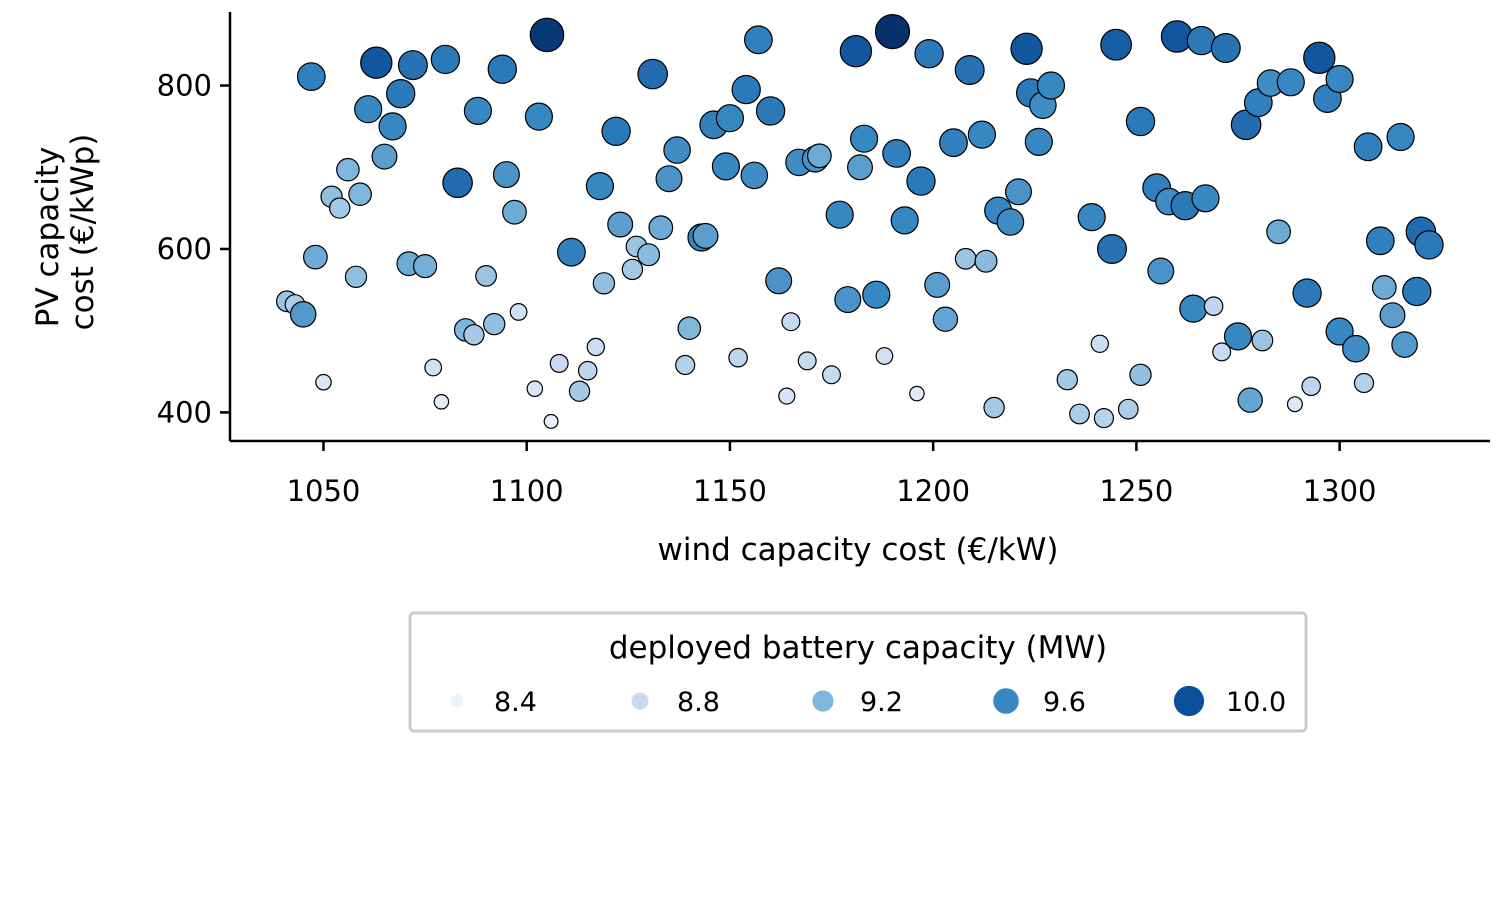 Image resolution: width=1500 pixels, height=900 pixels. What do you see at coordinates (698, 702) in the screenshot?
I see `legend-label: 8.8` at bounding box center [698, 702].